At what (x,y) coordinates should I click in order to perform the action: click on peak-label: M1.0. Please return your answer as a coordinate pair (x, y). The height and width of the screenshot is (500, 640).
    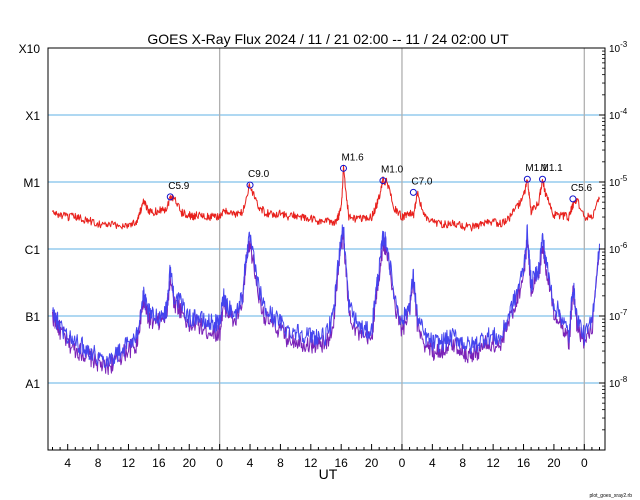
    Looking at the image, I should click on (392, 170).